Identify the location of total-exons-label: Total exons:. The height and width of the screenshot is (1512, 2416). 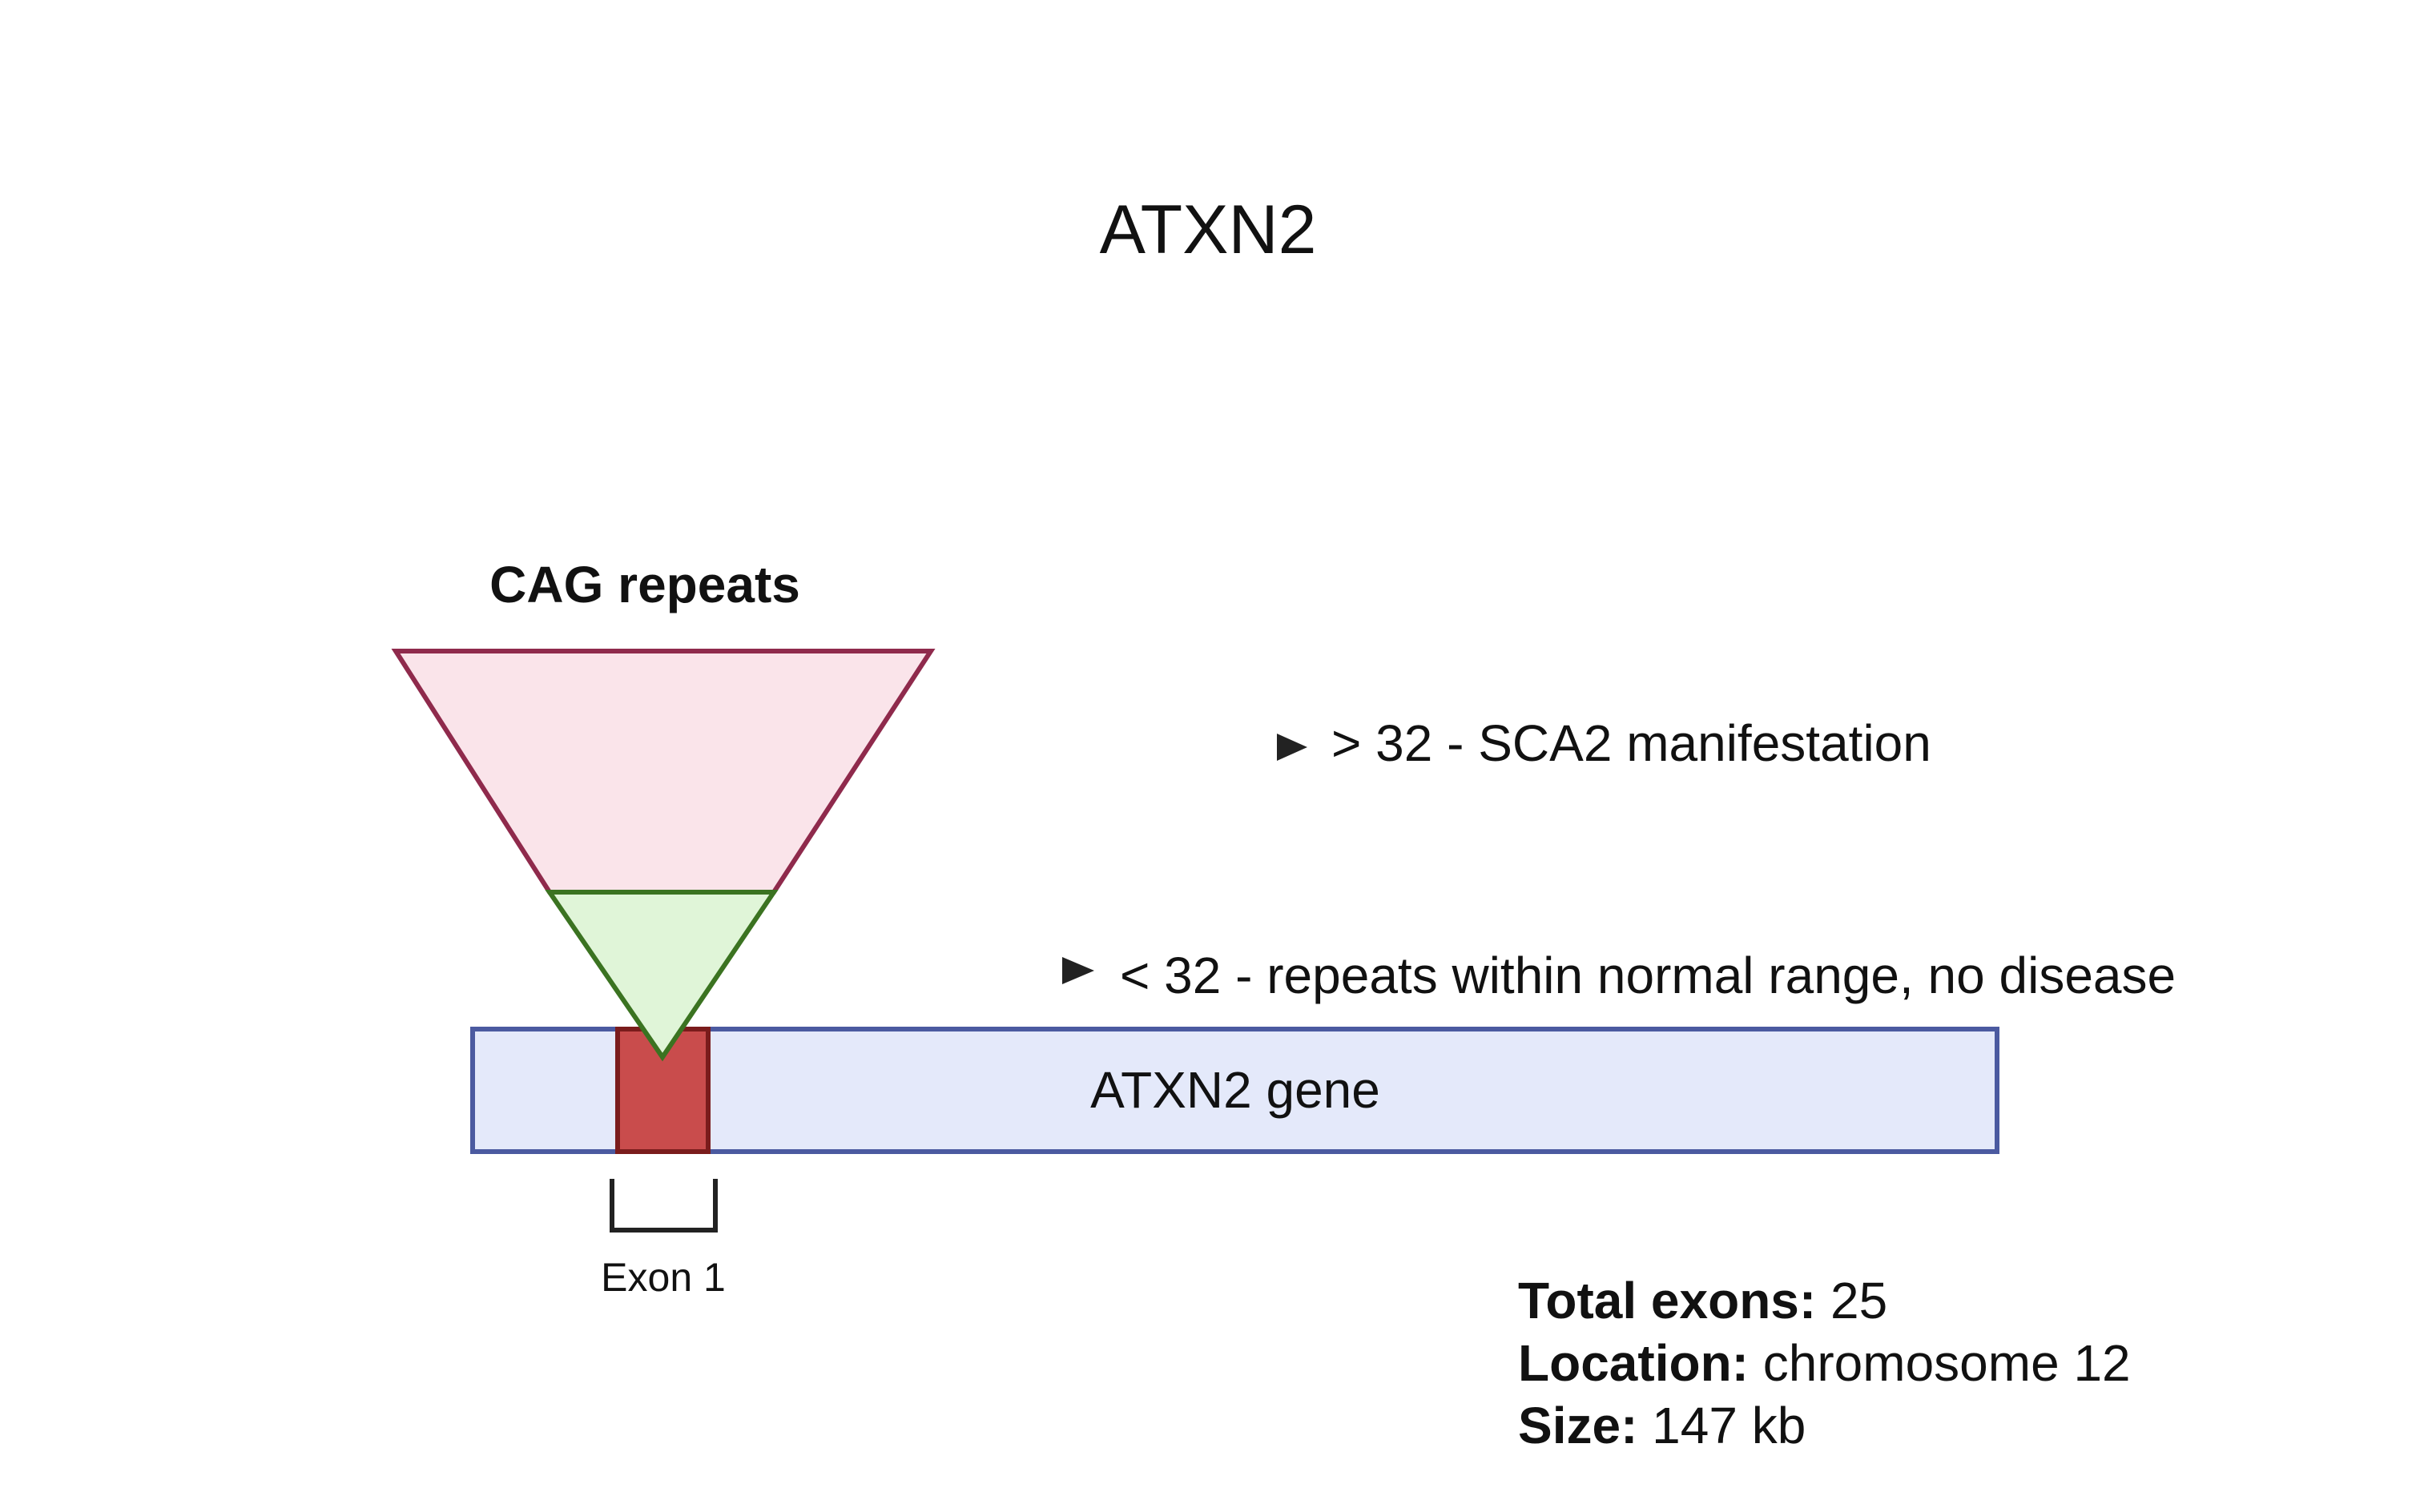
(1667, 1300).